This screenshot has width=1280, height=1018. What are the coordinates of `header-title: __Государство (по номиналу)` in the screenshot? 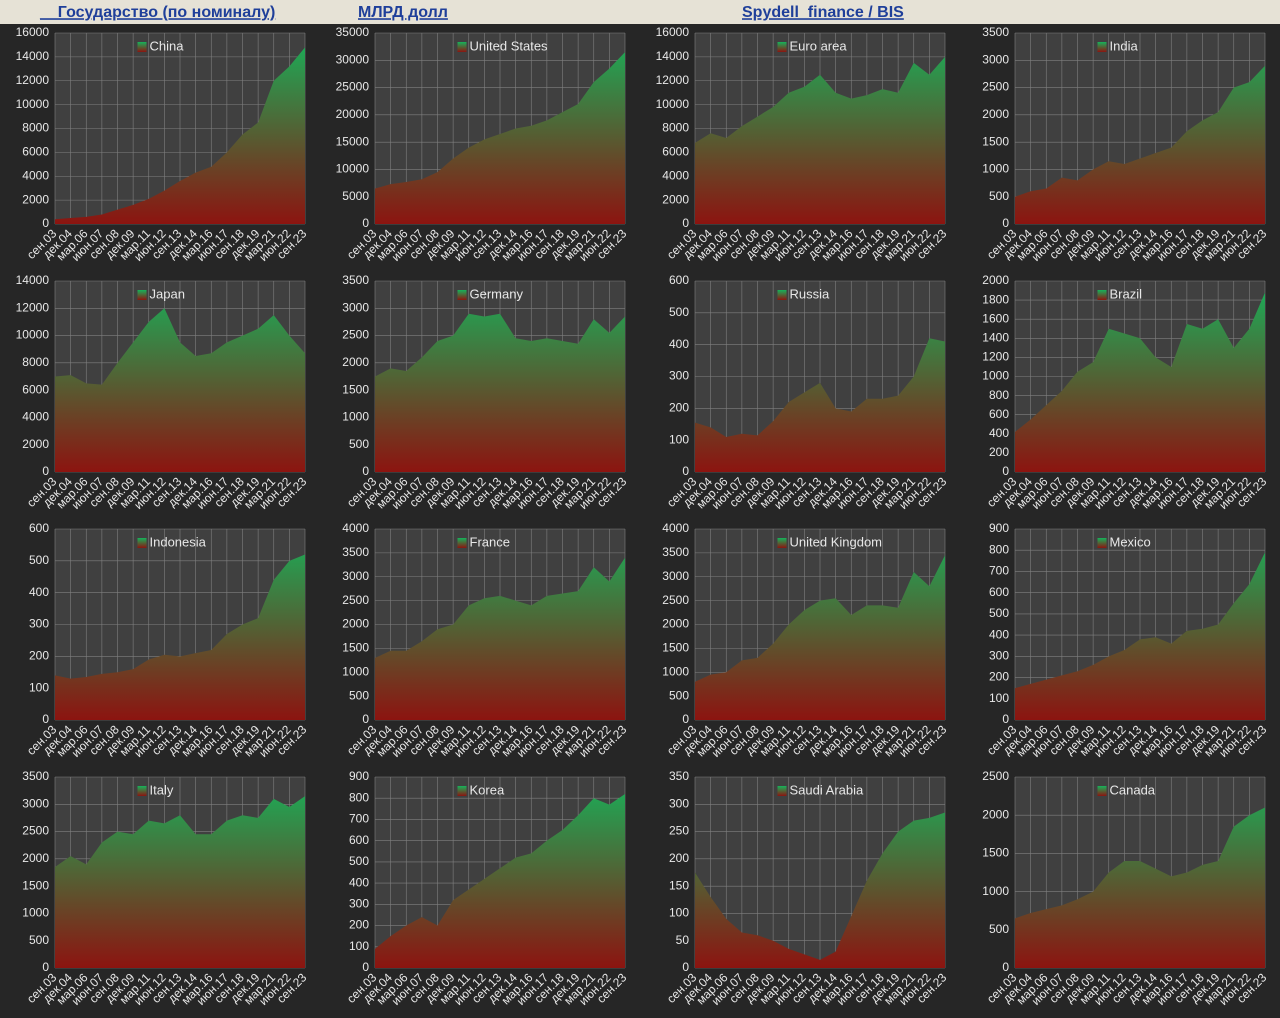 It's located at (157, 12).